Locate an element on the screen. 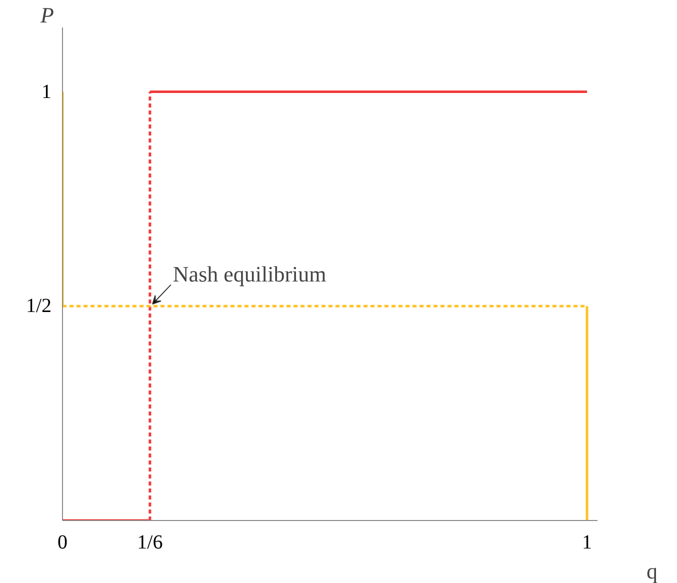  annotation: Nash equilibrium is located at coordinates (249, 274).